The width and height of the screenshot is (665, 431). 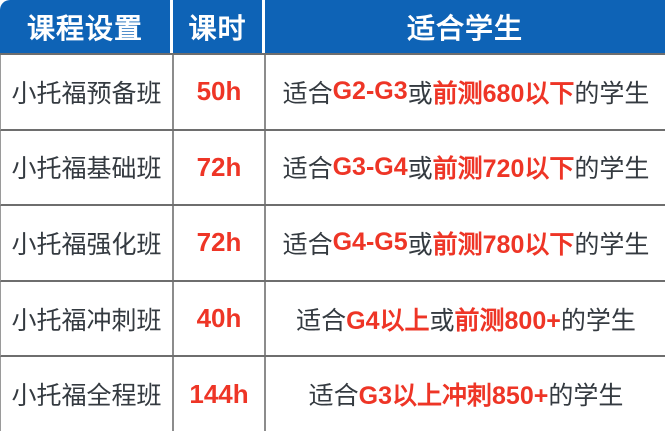 I want to click on highlighted-text: 前测680以下, so click(x=503, y=93).